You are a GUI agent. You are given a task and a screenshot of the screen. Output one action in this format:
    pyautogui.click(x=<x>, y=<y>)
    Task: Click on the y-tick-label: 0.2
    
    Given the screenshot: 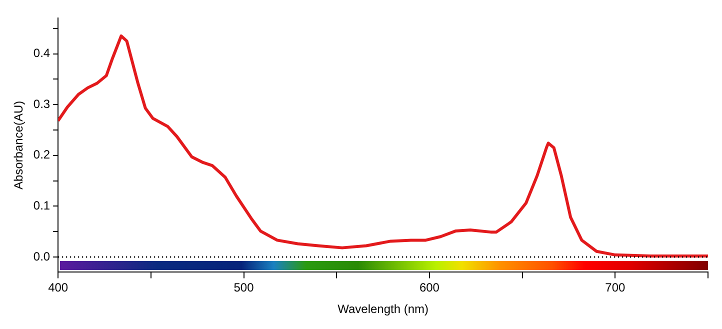 What is the action you would take?
    pyautogui.click(x=41, y=155)
    